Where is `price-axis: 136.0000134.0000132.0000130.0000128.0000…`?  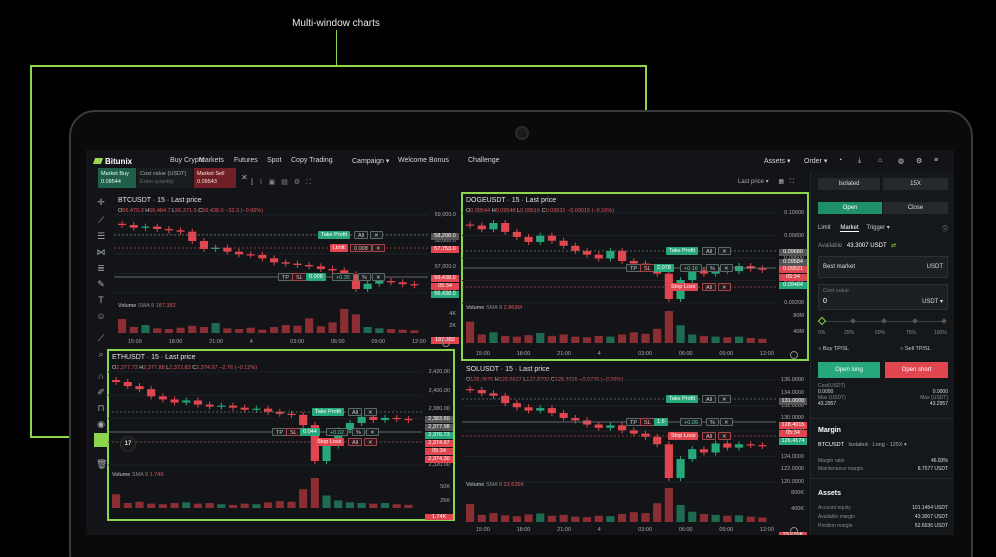
price-axis: 136.0000134.0000132.0000130.0000128.0000… is located at coordinates (793, 448).